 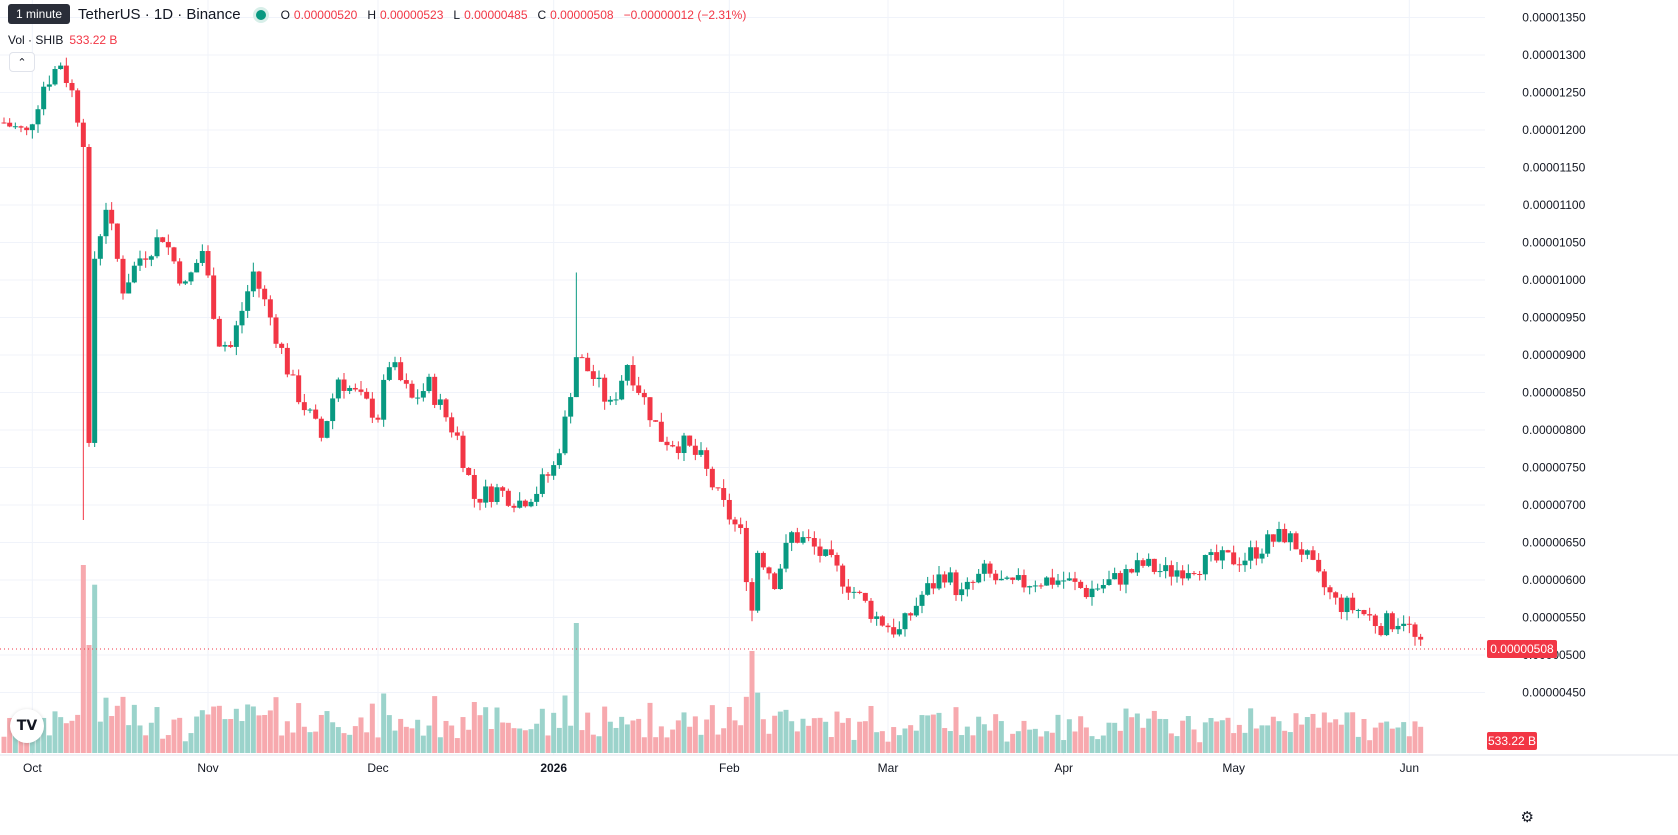 What do you see at coordinates (207, 768) in the screenshot?
I see `time-tick-label: Nov` at bounding box center [207, 768].